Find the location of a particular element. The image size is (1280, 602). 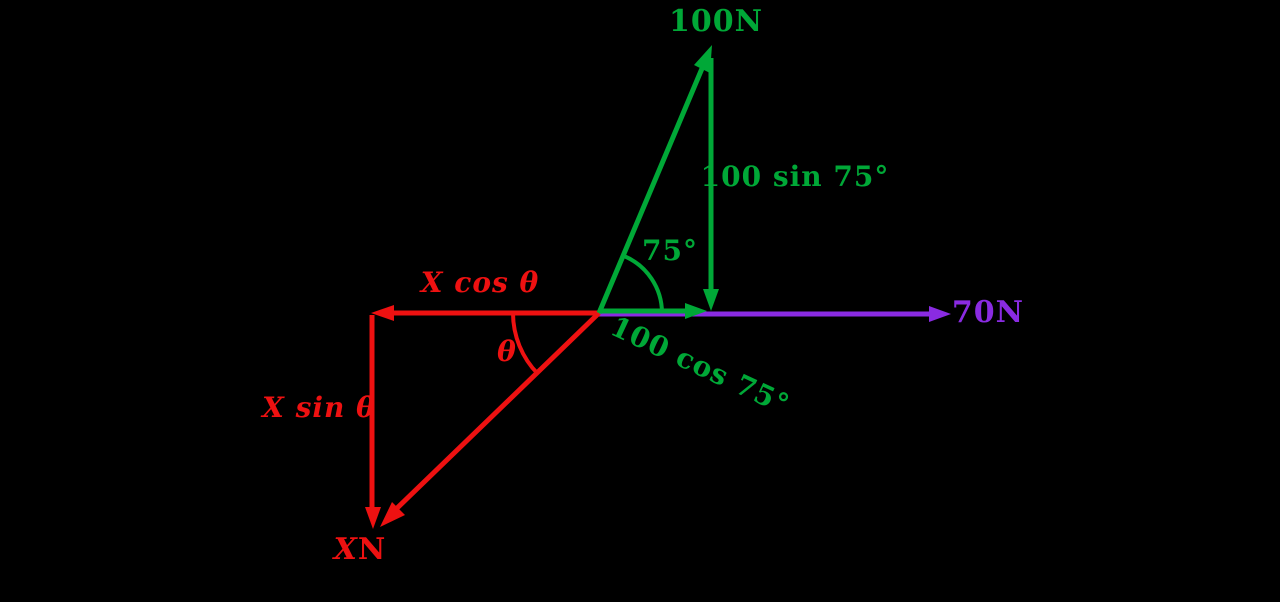

vector-100n-arrowhead is located at coordinates (703, 59).